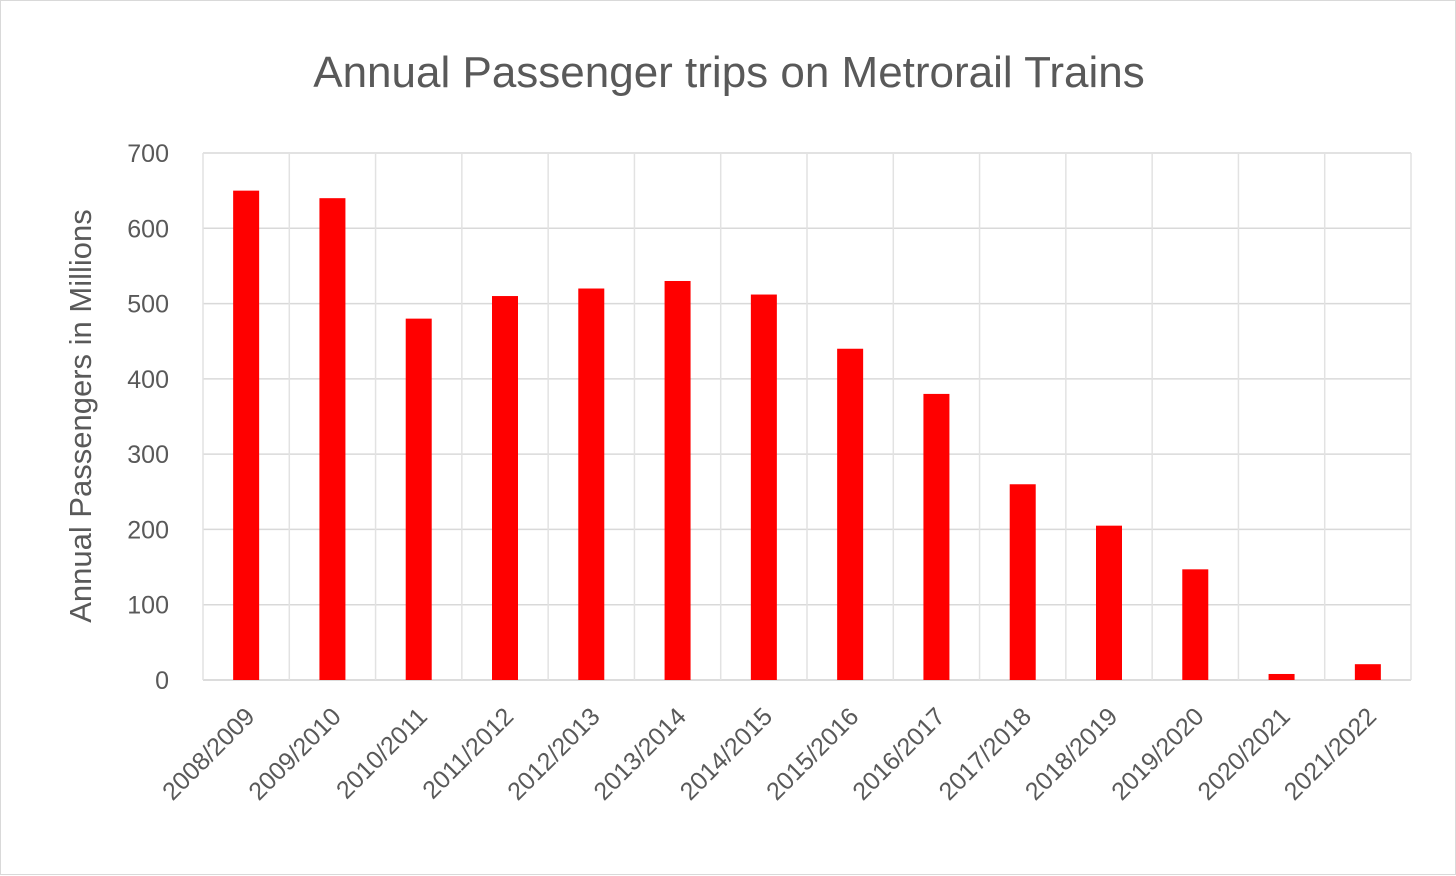 The height and width of the screenshot is (876, 1456). What do you see at coordinates (148, 530) in the screenshot?
I see `y-tick-label: 200` at bounding box center [148, 530].